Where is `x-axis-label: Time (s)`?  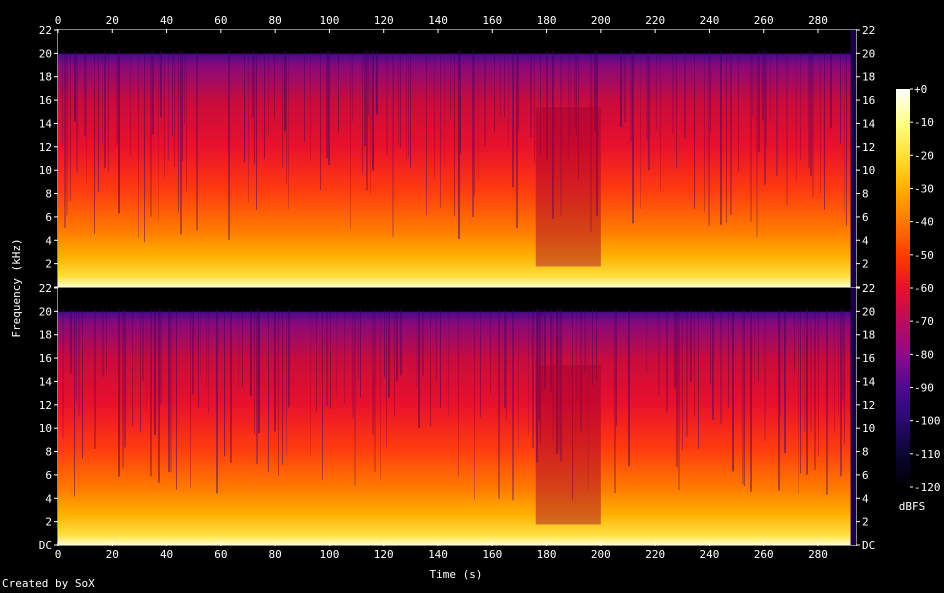 x-axis-label: Time (s) is located at coordinates (456, 574).